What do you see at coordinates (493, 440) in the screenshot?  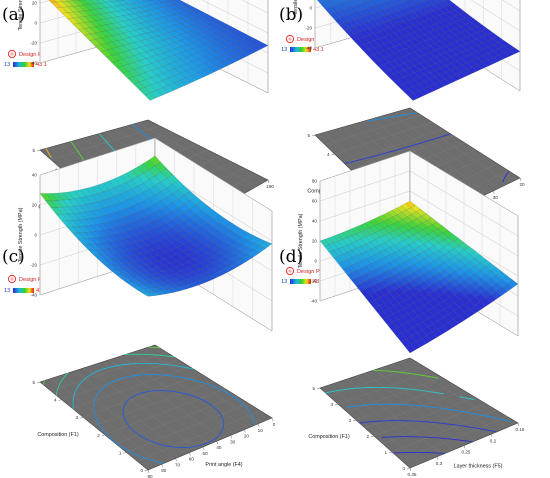 I see `x-tick-label: 0.2` at bounding box center [493, 440].